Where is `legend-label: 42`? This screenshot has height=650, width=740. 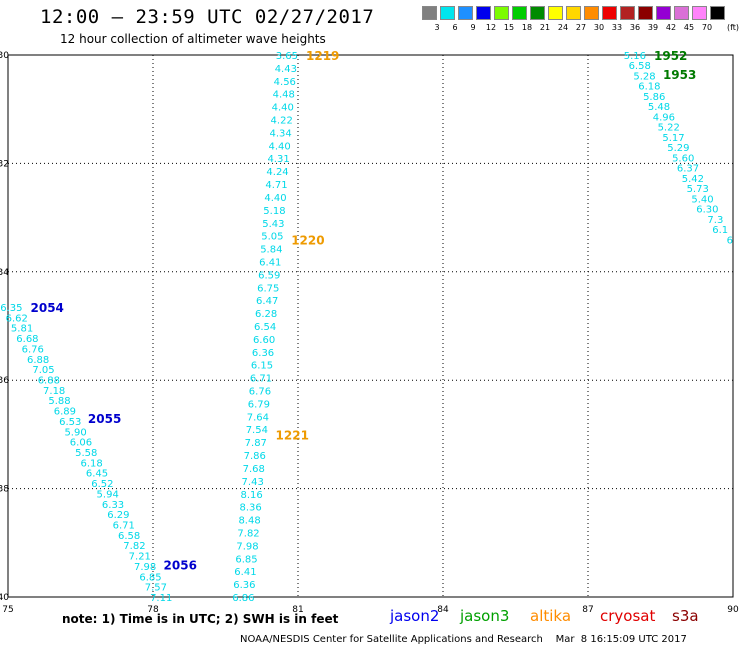 legend-label: 42 is located at coordinates (671, 27).